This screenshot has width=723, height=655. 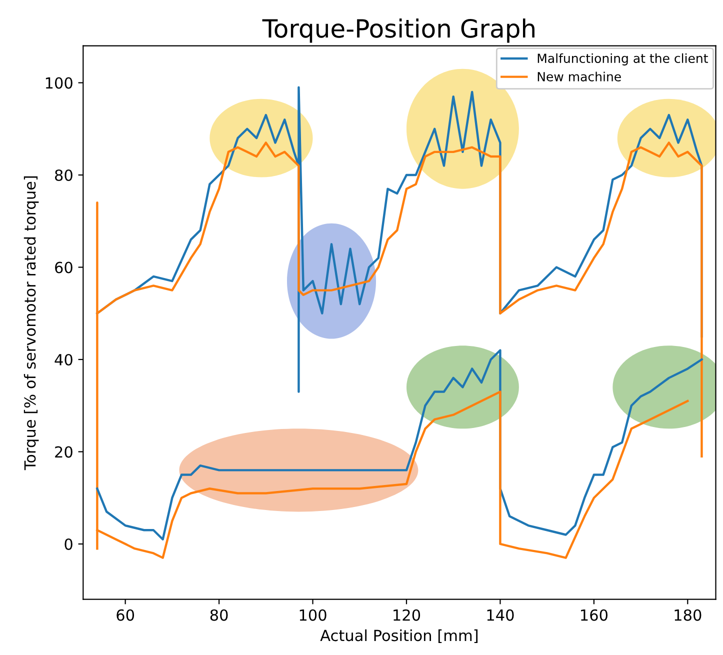 What do you see at coordinates (398, 30) in the screenshot?
I see `chart-title: Torque-Position Graph` at bounding box center [398, 30].